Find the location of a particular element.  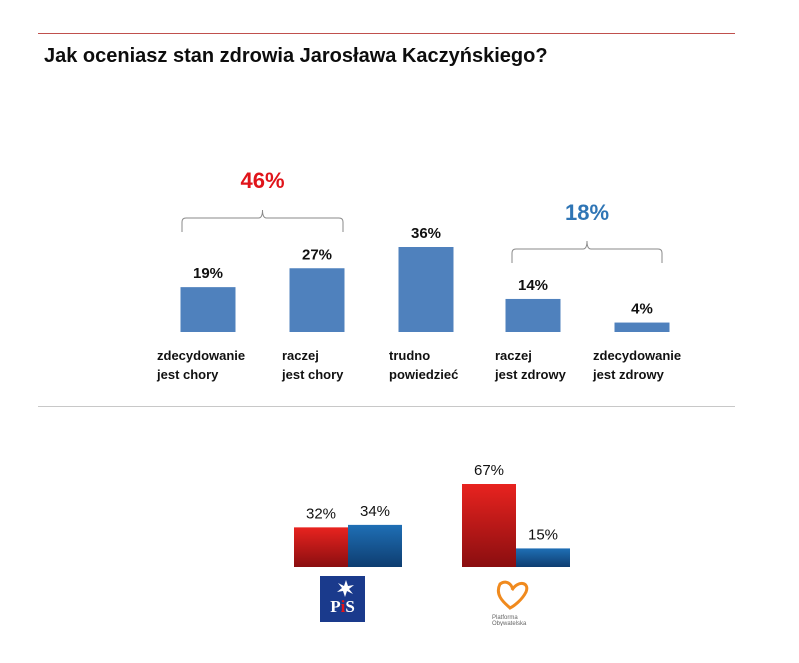

party-bar-value-label: 67% is located at coordinates (489, 470).